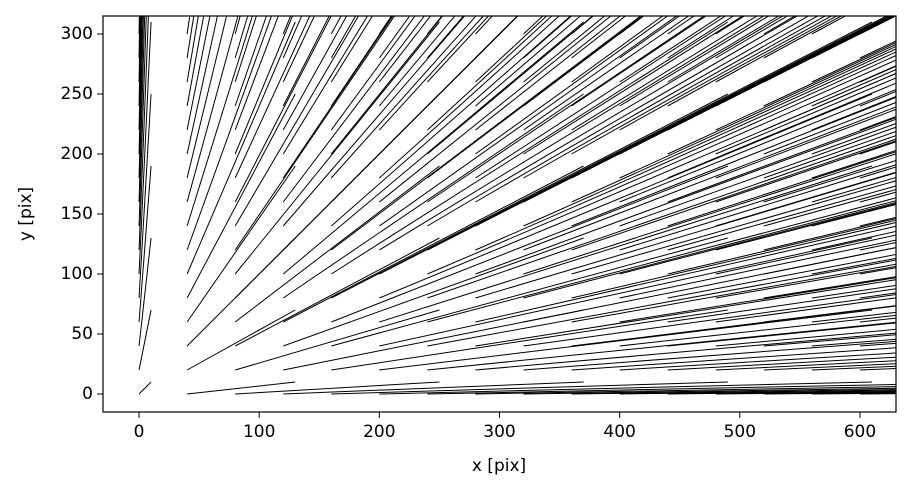 This screenshot has height=493, width=912. Describe the element at coordinates (77, 274) in the screenshot. I see `y-tick-label: 100` at that location.